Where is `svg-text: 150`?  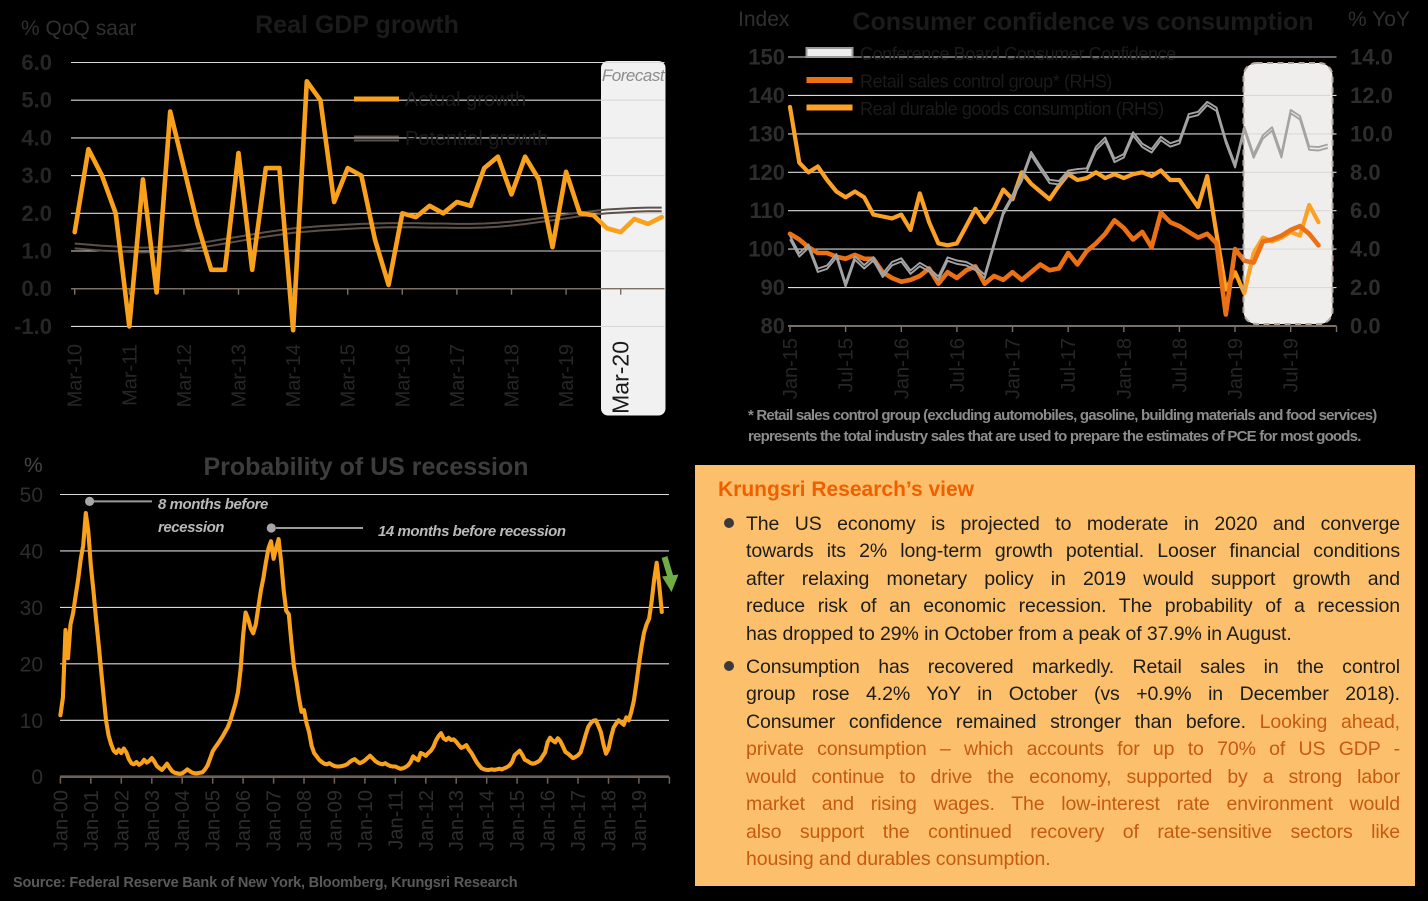 svg-text: 150 is located at coordinates (766, 57).